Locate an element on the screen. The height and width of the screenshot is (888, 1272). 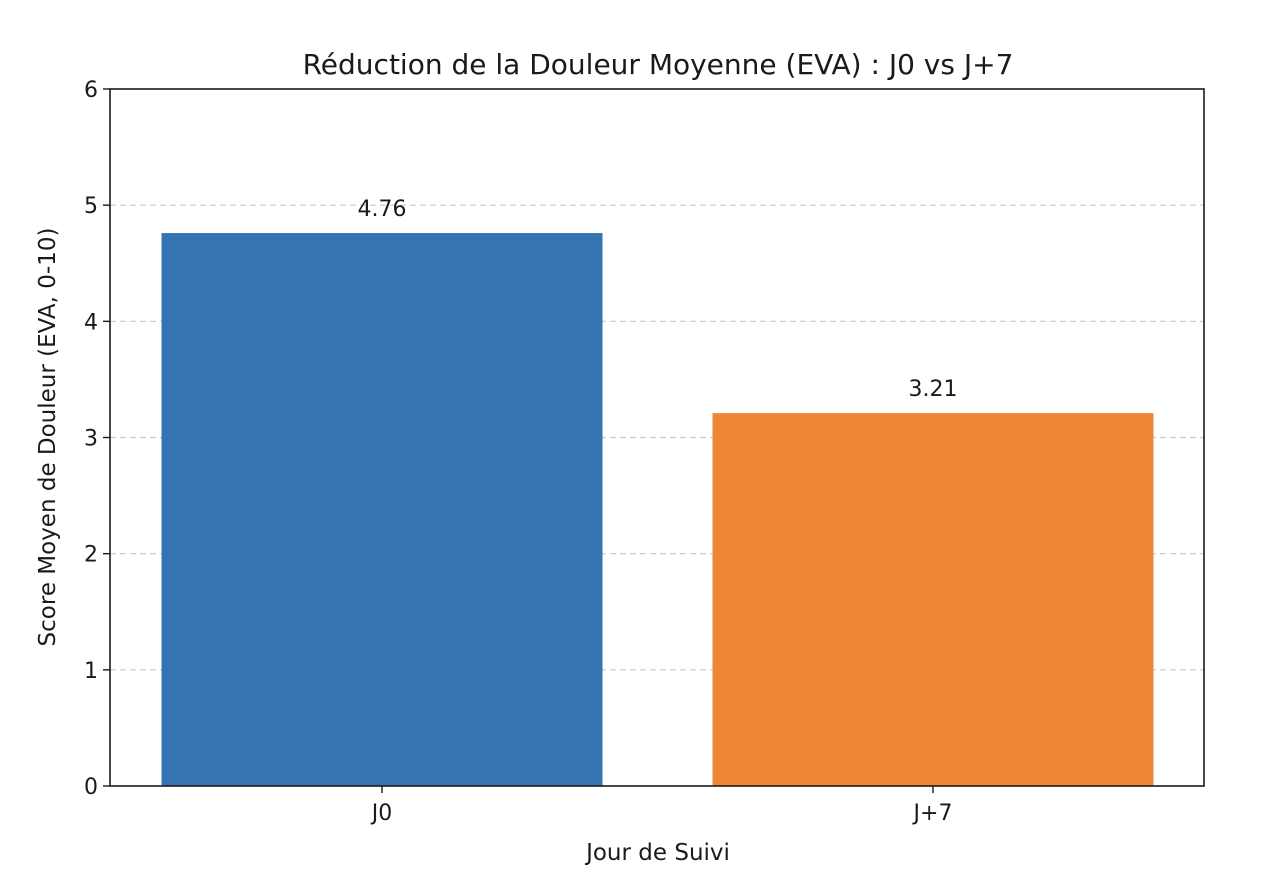
y-tick-label: 4 is located at coordinates (91, 322).